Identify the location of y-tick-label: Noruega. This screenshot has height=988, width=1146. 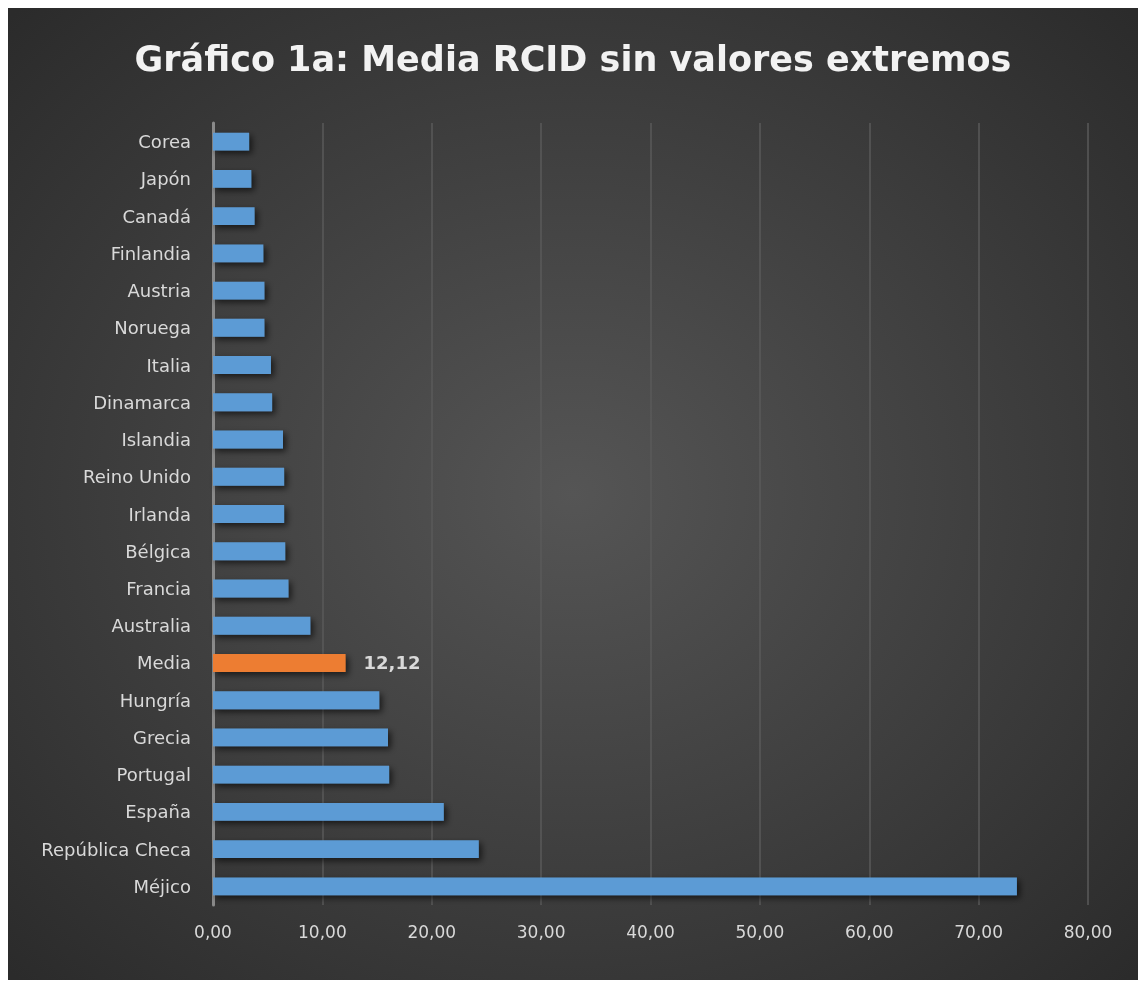
(152, 328).